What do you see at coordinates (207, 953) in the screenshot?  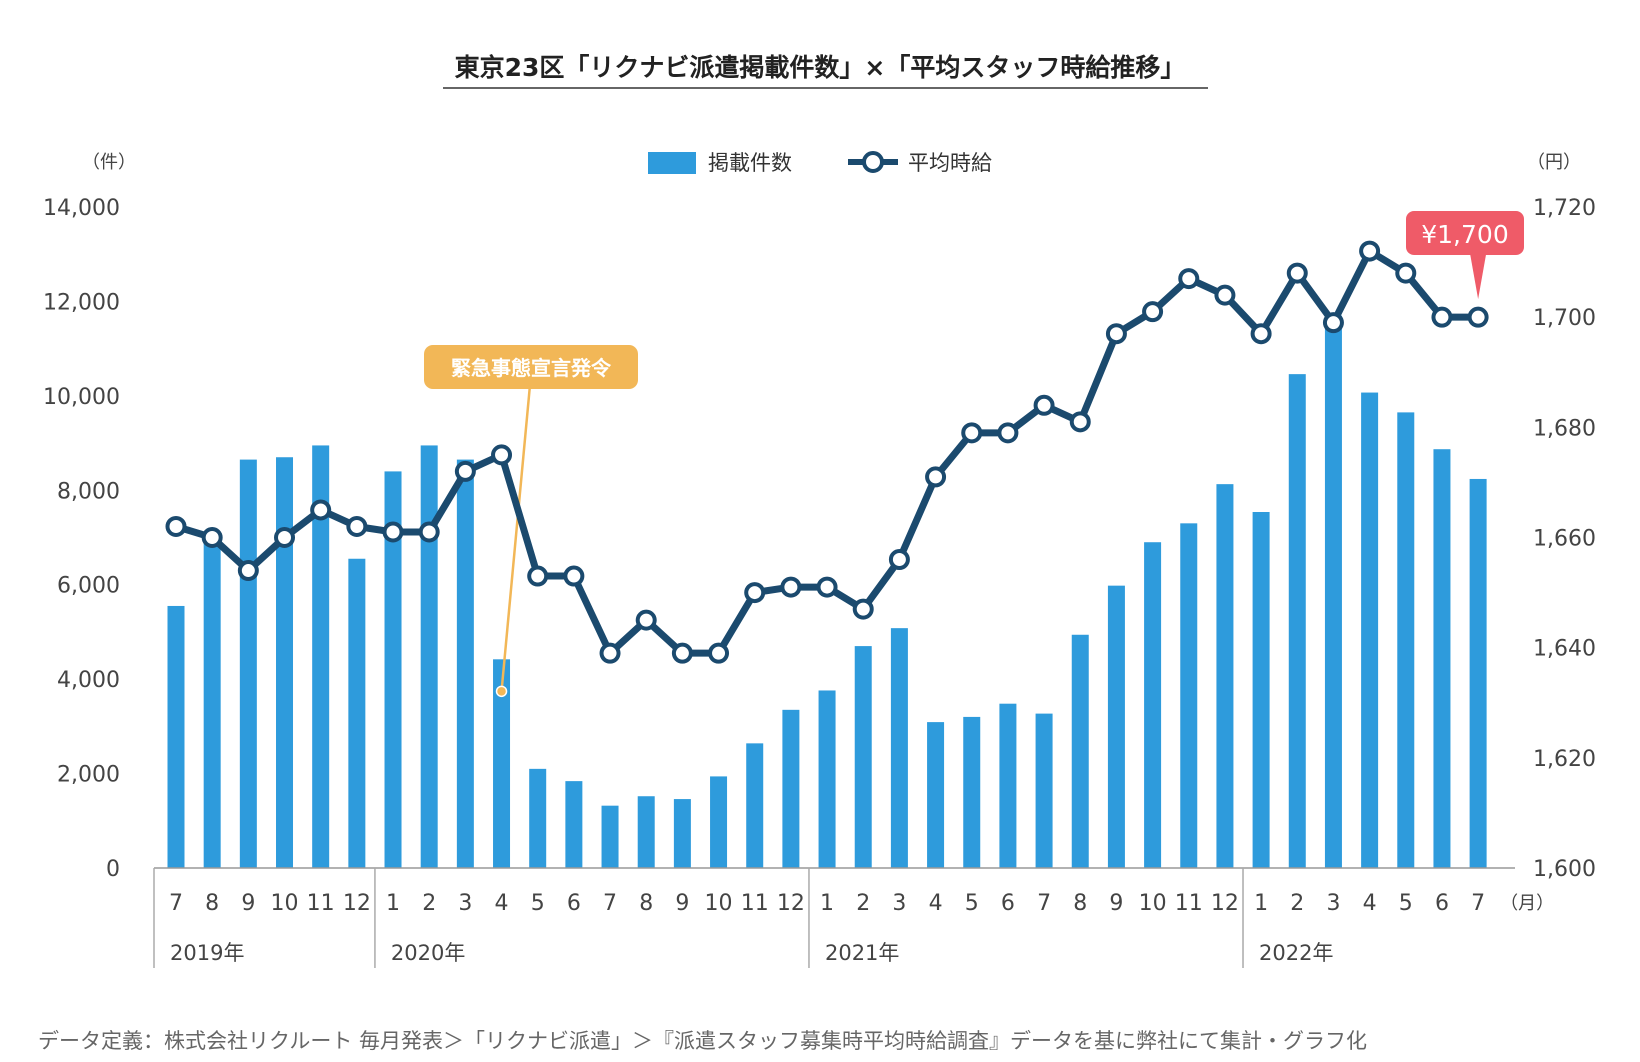 I see `year-label: 2019年` at bounding box center [207, 953].